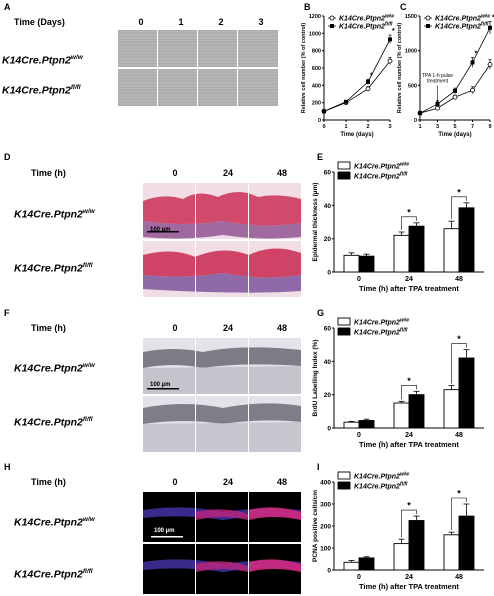 This screenshot has height=596, width=494. What do you see at coordinates (332, 18) in the screenshot?
I see `legend-marker` at bounding box center [332, 18].